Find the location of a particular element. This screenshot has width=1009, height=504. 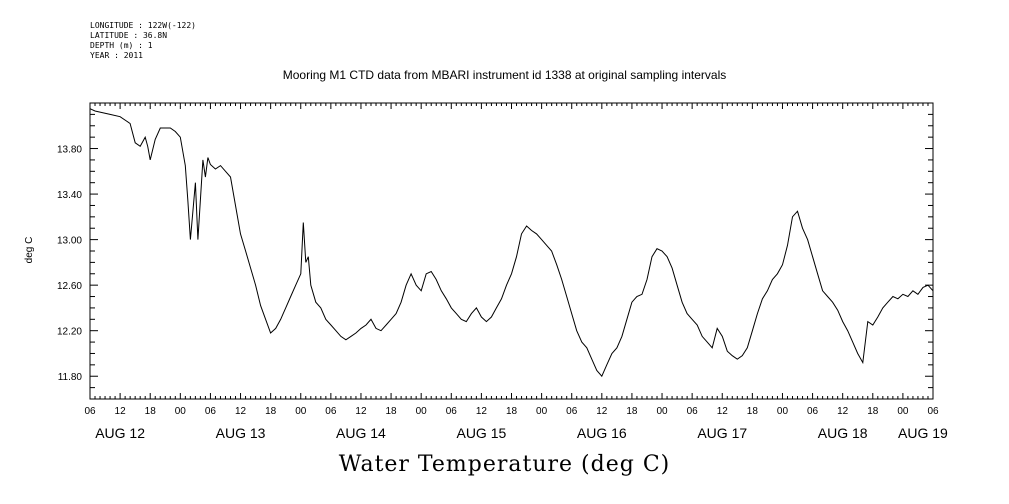

x-day-label: AUG 18 is located at coordinates (843, 433).